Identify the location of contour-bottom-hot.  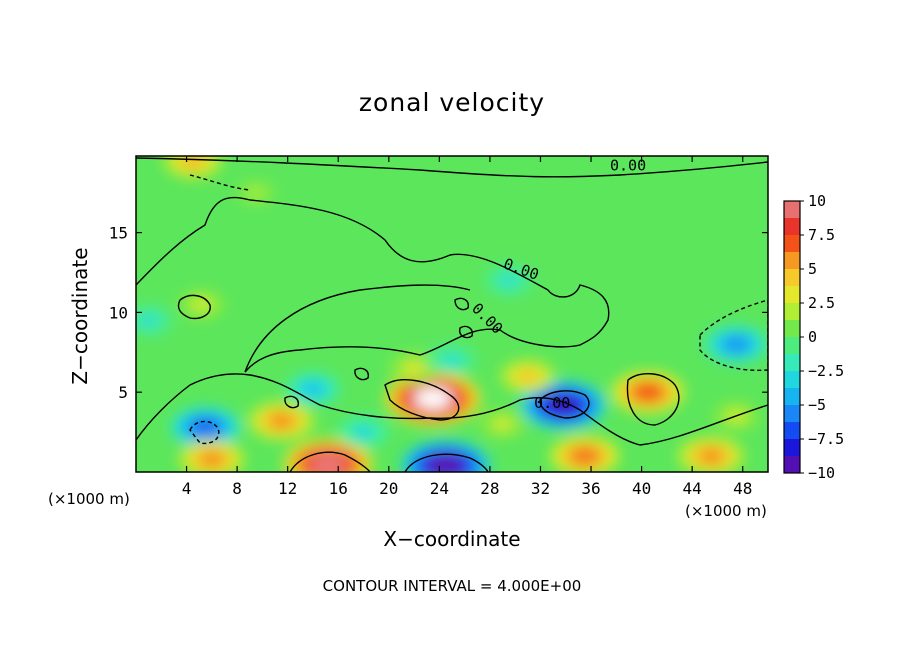
(330, 461).